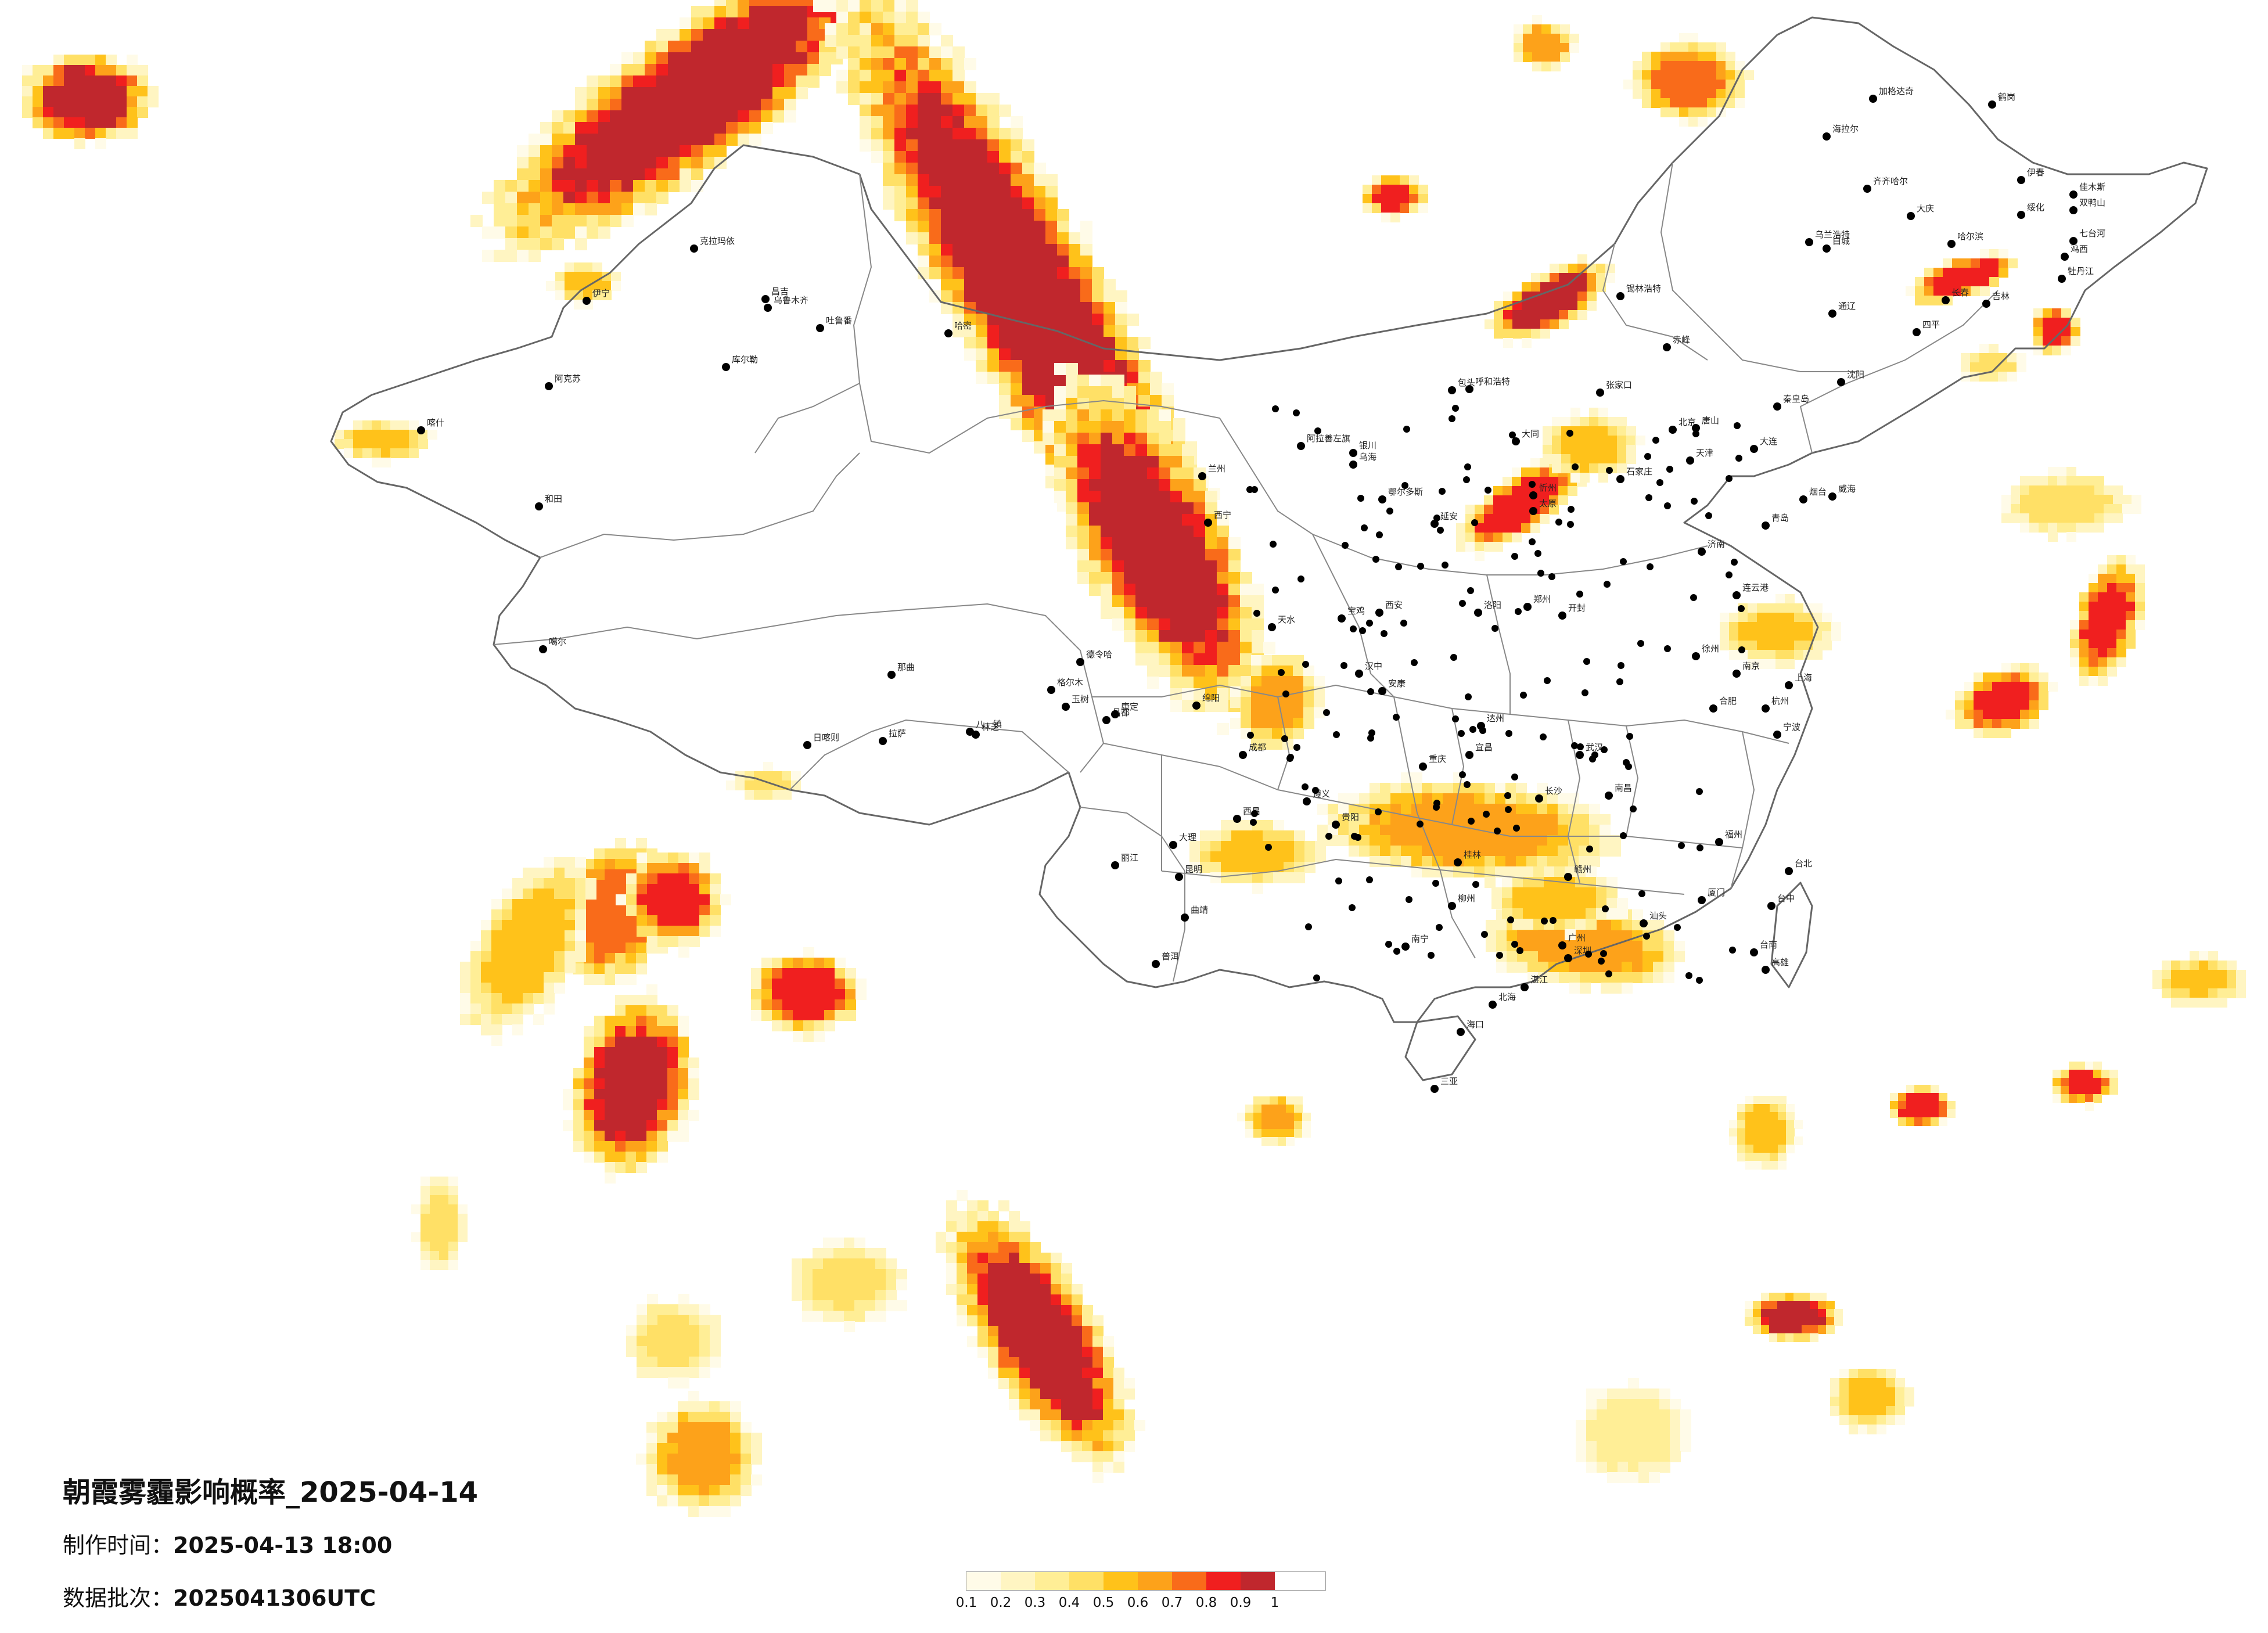  Describe the element at coordinates (1925, 208) in the screenshot. I see `city-label: 大庆` at that location.